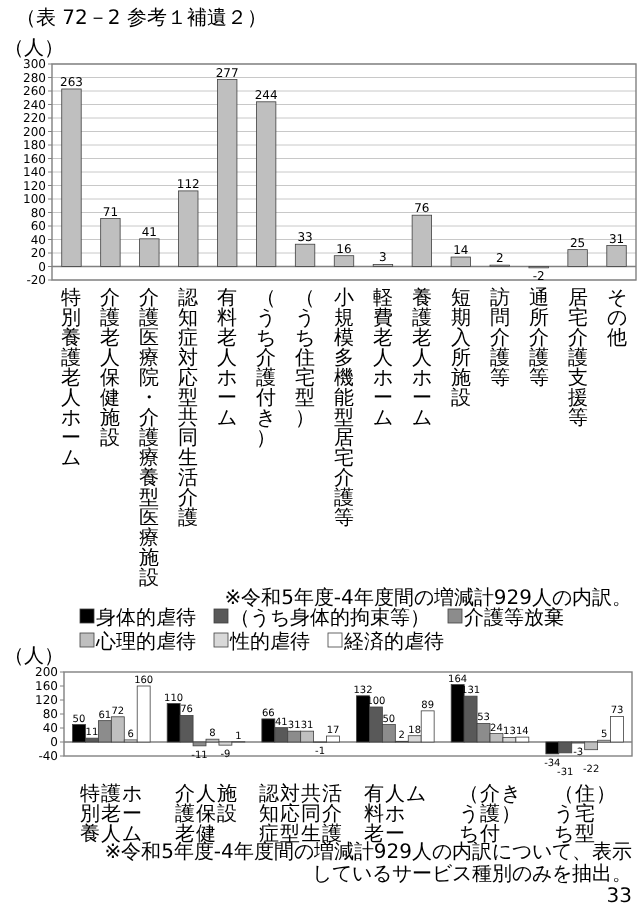 The height and width of the screenshot is (906, 640). I want to click on x-tick-label: （うち住宅型）, so click(305, 359).